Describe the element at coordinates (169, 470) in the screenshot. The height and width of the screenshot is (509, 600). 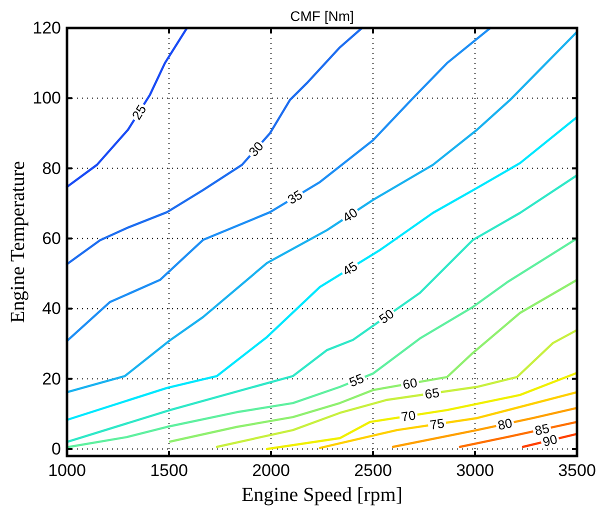
I see `x-tick-label: 1500` at that location.